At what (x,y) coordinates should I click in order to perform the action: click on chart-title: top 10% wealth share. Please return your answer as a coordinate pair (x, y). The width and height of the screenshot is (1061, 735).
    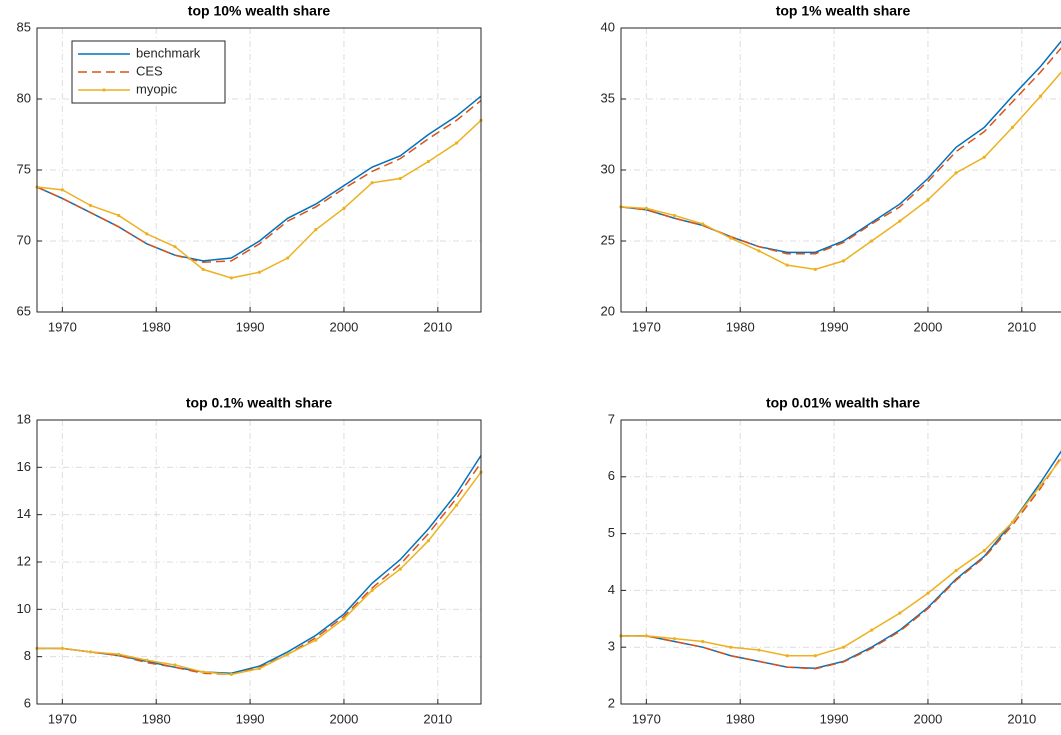
    Looking at the image, I should click on (259, 11).